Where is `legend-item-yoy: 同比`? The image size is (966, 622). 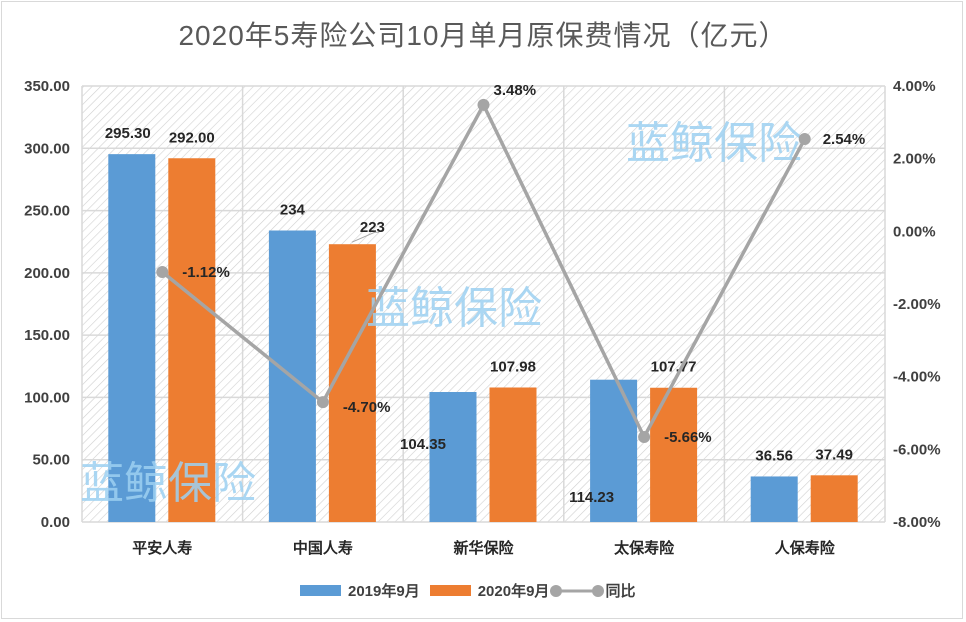 legend-item-yoy: 同比 is located at coordinates (592, 590).